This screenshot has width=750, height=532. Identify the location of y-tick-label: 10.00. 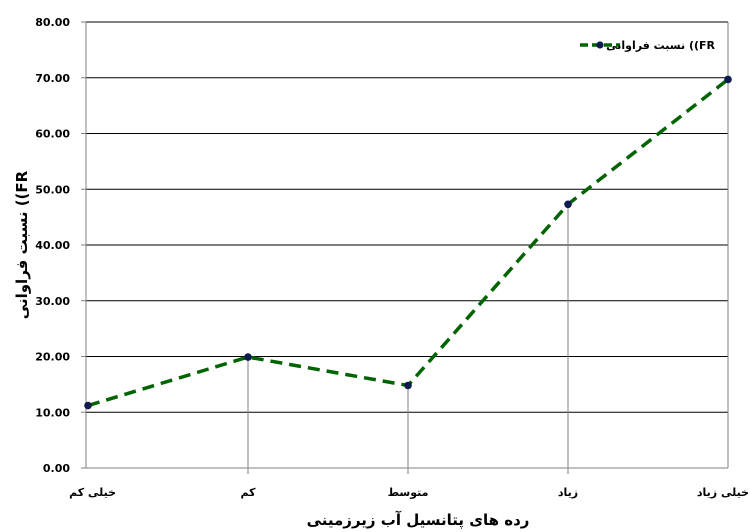
(52, 412).